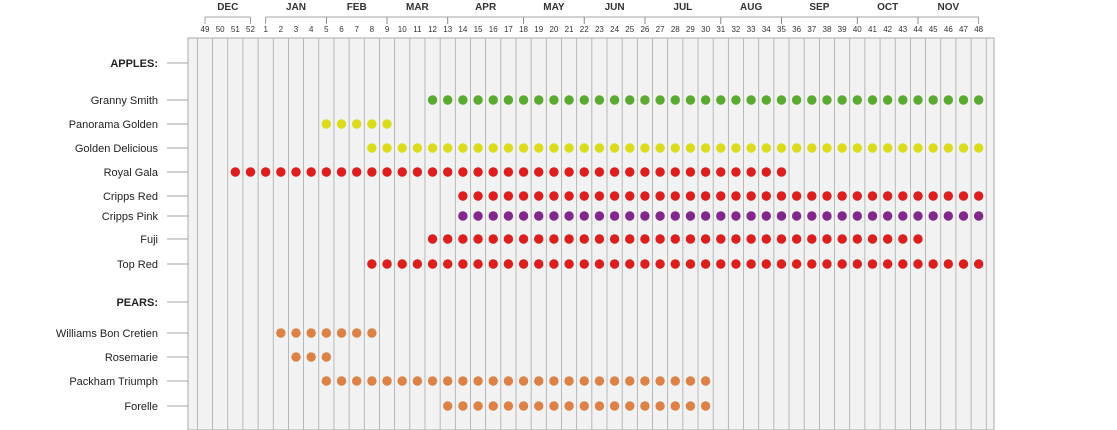 Image resolution: width=1117 pixels, height=430 pixels. What do you see at coordinates (372, 29) in the screenshot?
I see `week-tick-label: 8` at bounding box center [372, 29].